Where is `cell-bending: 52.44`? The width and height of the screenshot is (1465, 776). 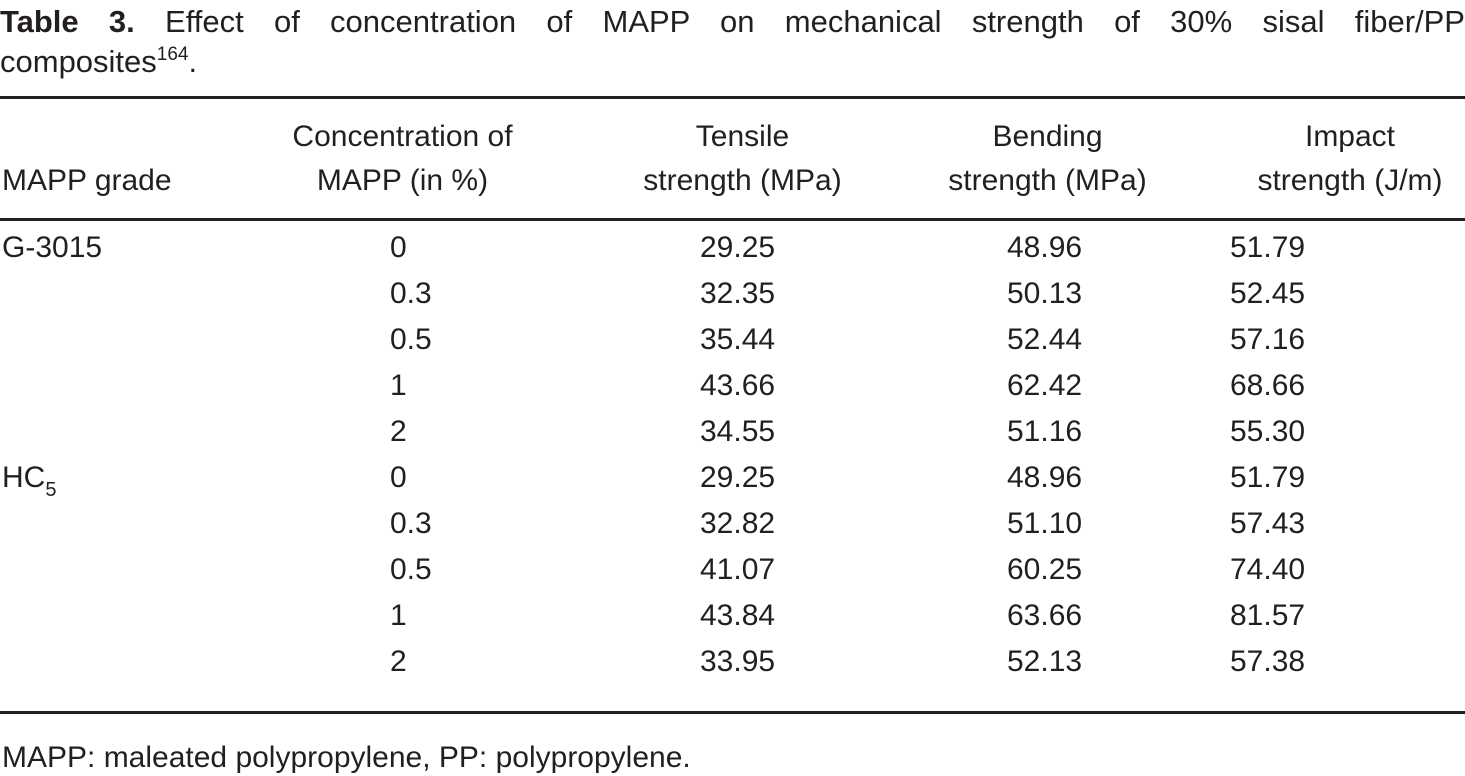 cell-bending: 52.44 is located at coordinates (1045, 339).